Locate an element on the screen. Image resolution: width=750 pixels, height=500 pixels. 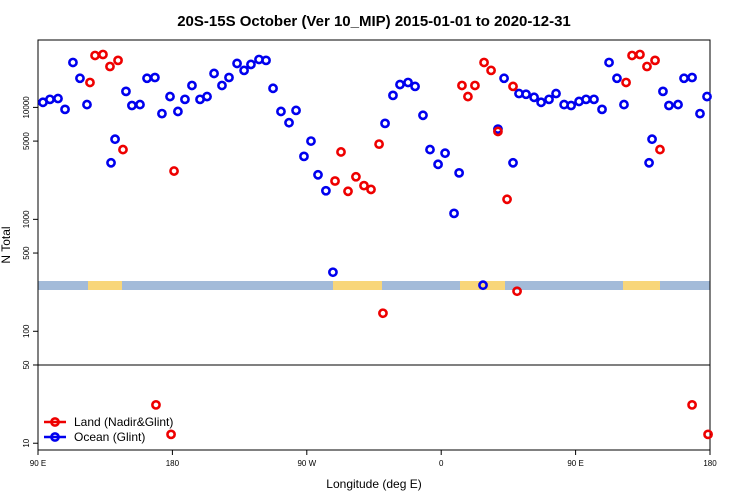
x-axis-label: Longitude (deg E) is located at coordinates (373, 484).